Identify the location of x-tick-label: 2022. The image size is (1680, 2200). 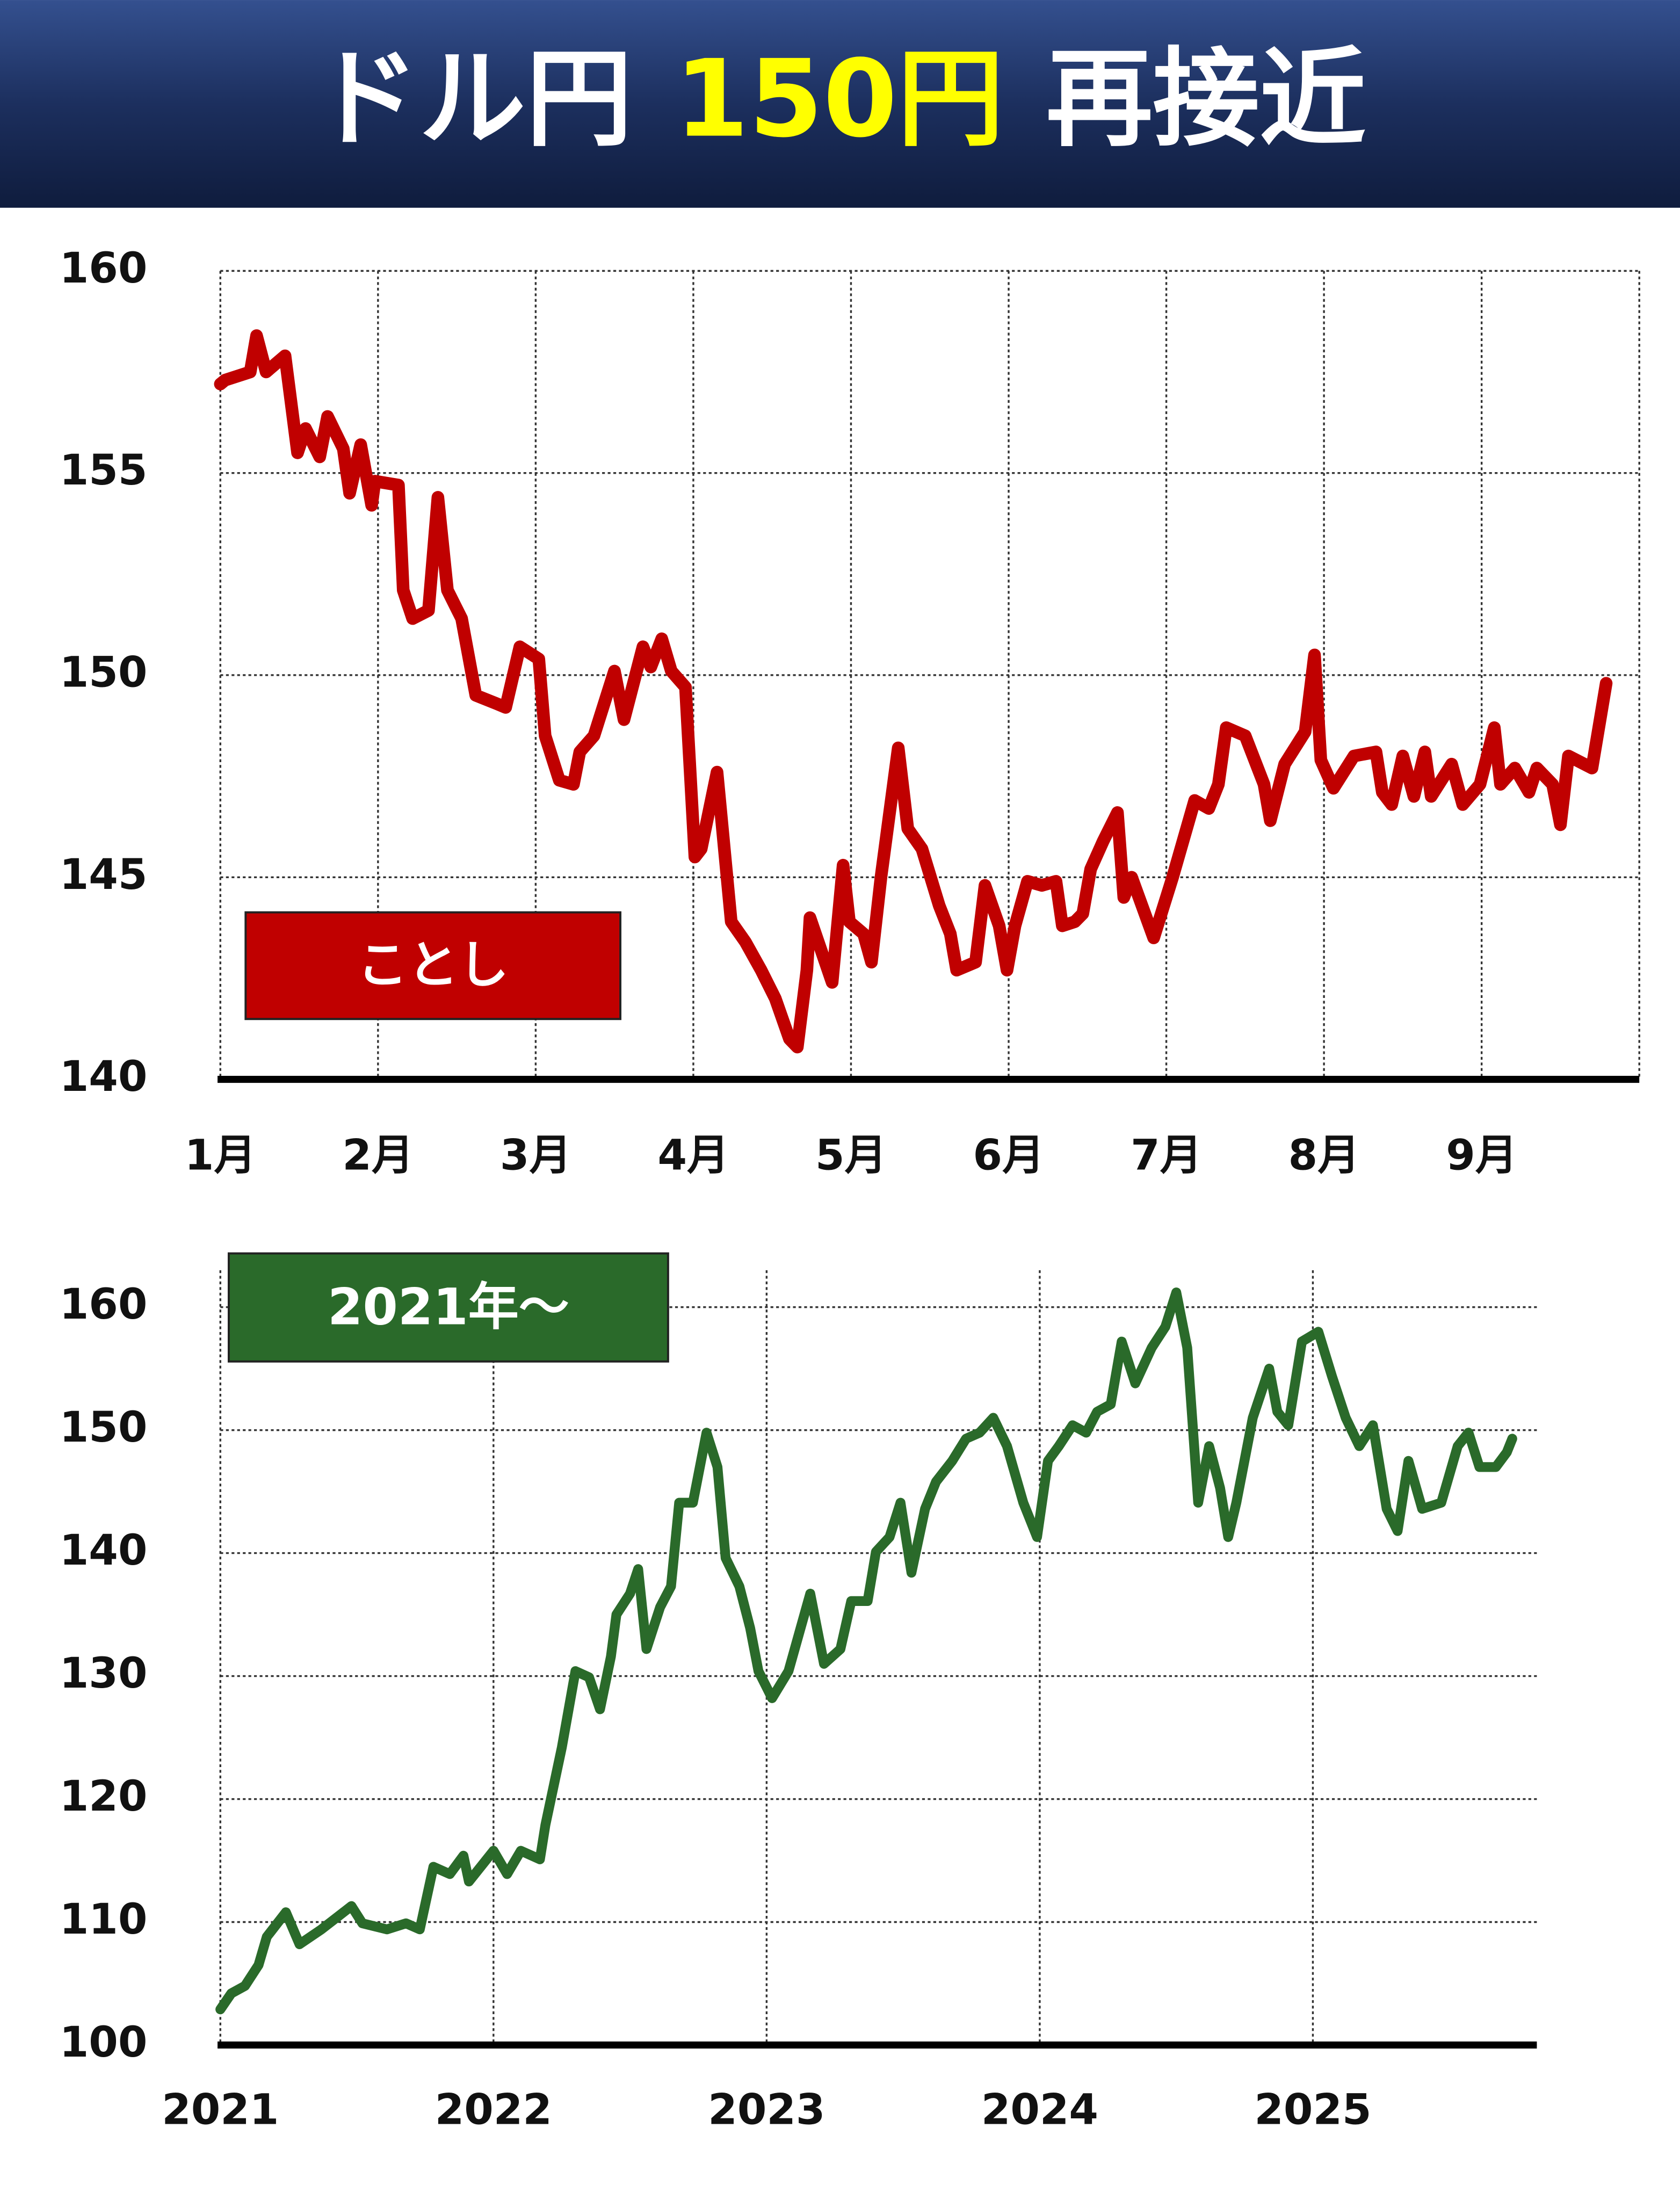
(494, 2109).